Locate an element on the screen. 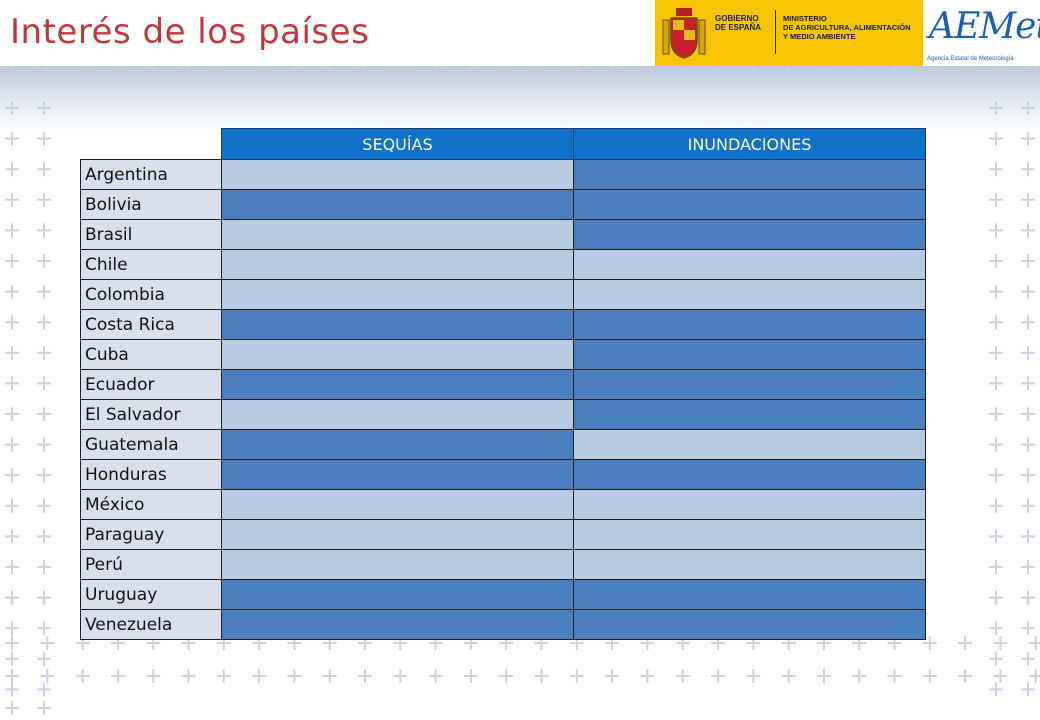 This screenshot has height=720, width=1040. aemet-logo: AEMet Agencia Estatal de Meteorología is located at coordinates (981, 33).